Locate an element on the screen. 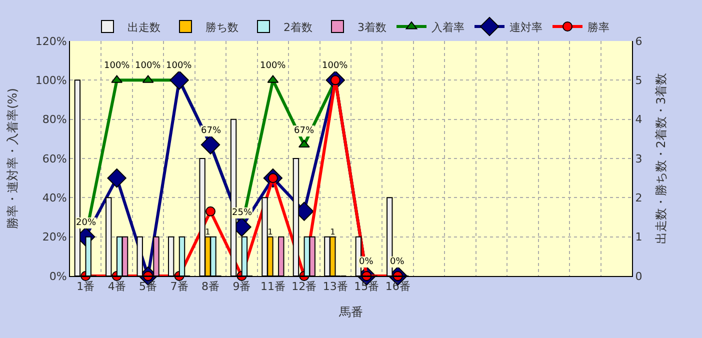  y-axis-title: 勝率・連対率・入着率(%) is located at coordinates (13, 158).